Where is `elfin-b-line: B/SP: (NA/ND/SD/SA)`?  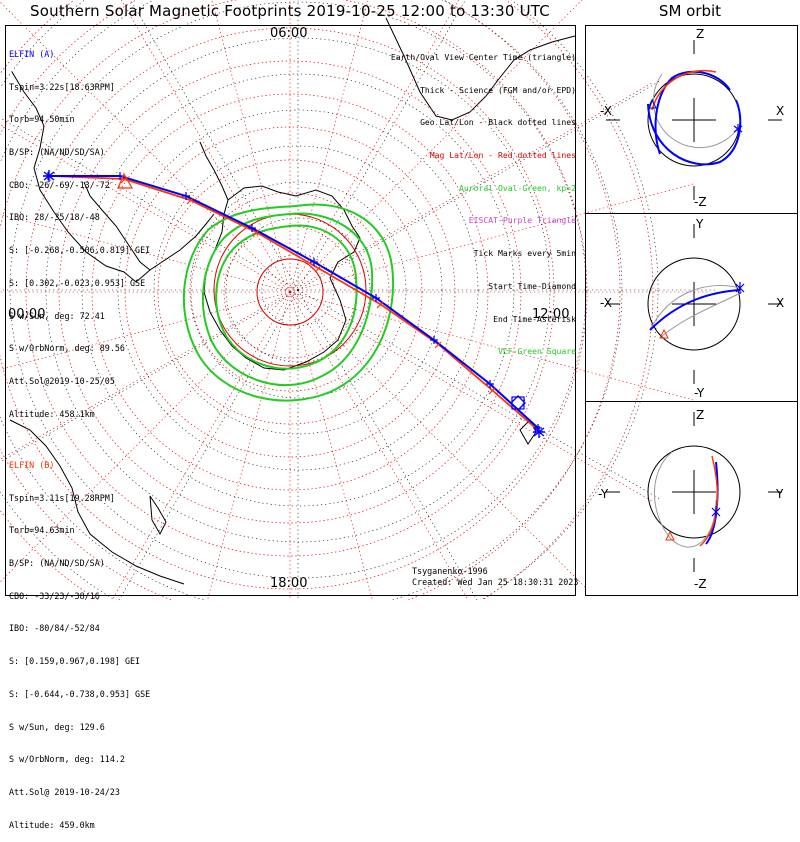
elfin-b-line: B/SP: (NA/ND/SD/SA) is located at coordinates (57, 562).